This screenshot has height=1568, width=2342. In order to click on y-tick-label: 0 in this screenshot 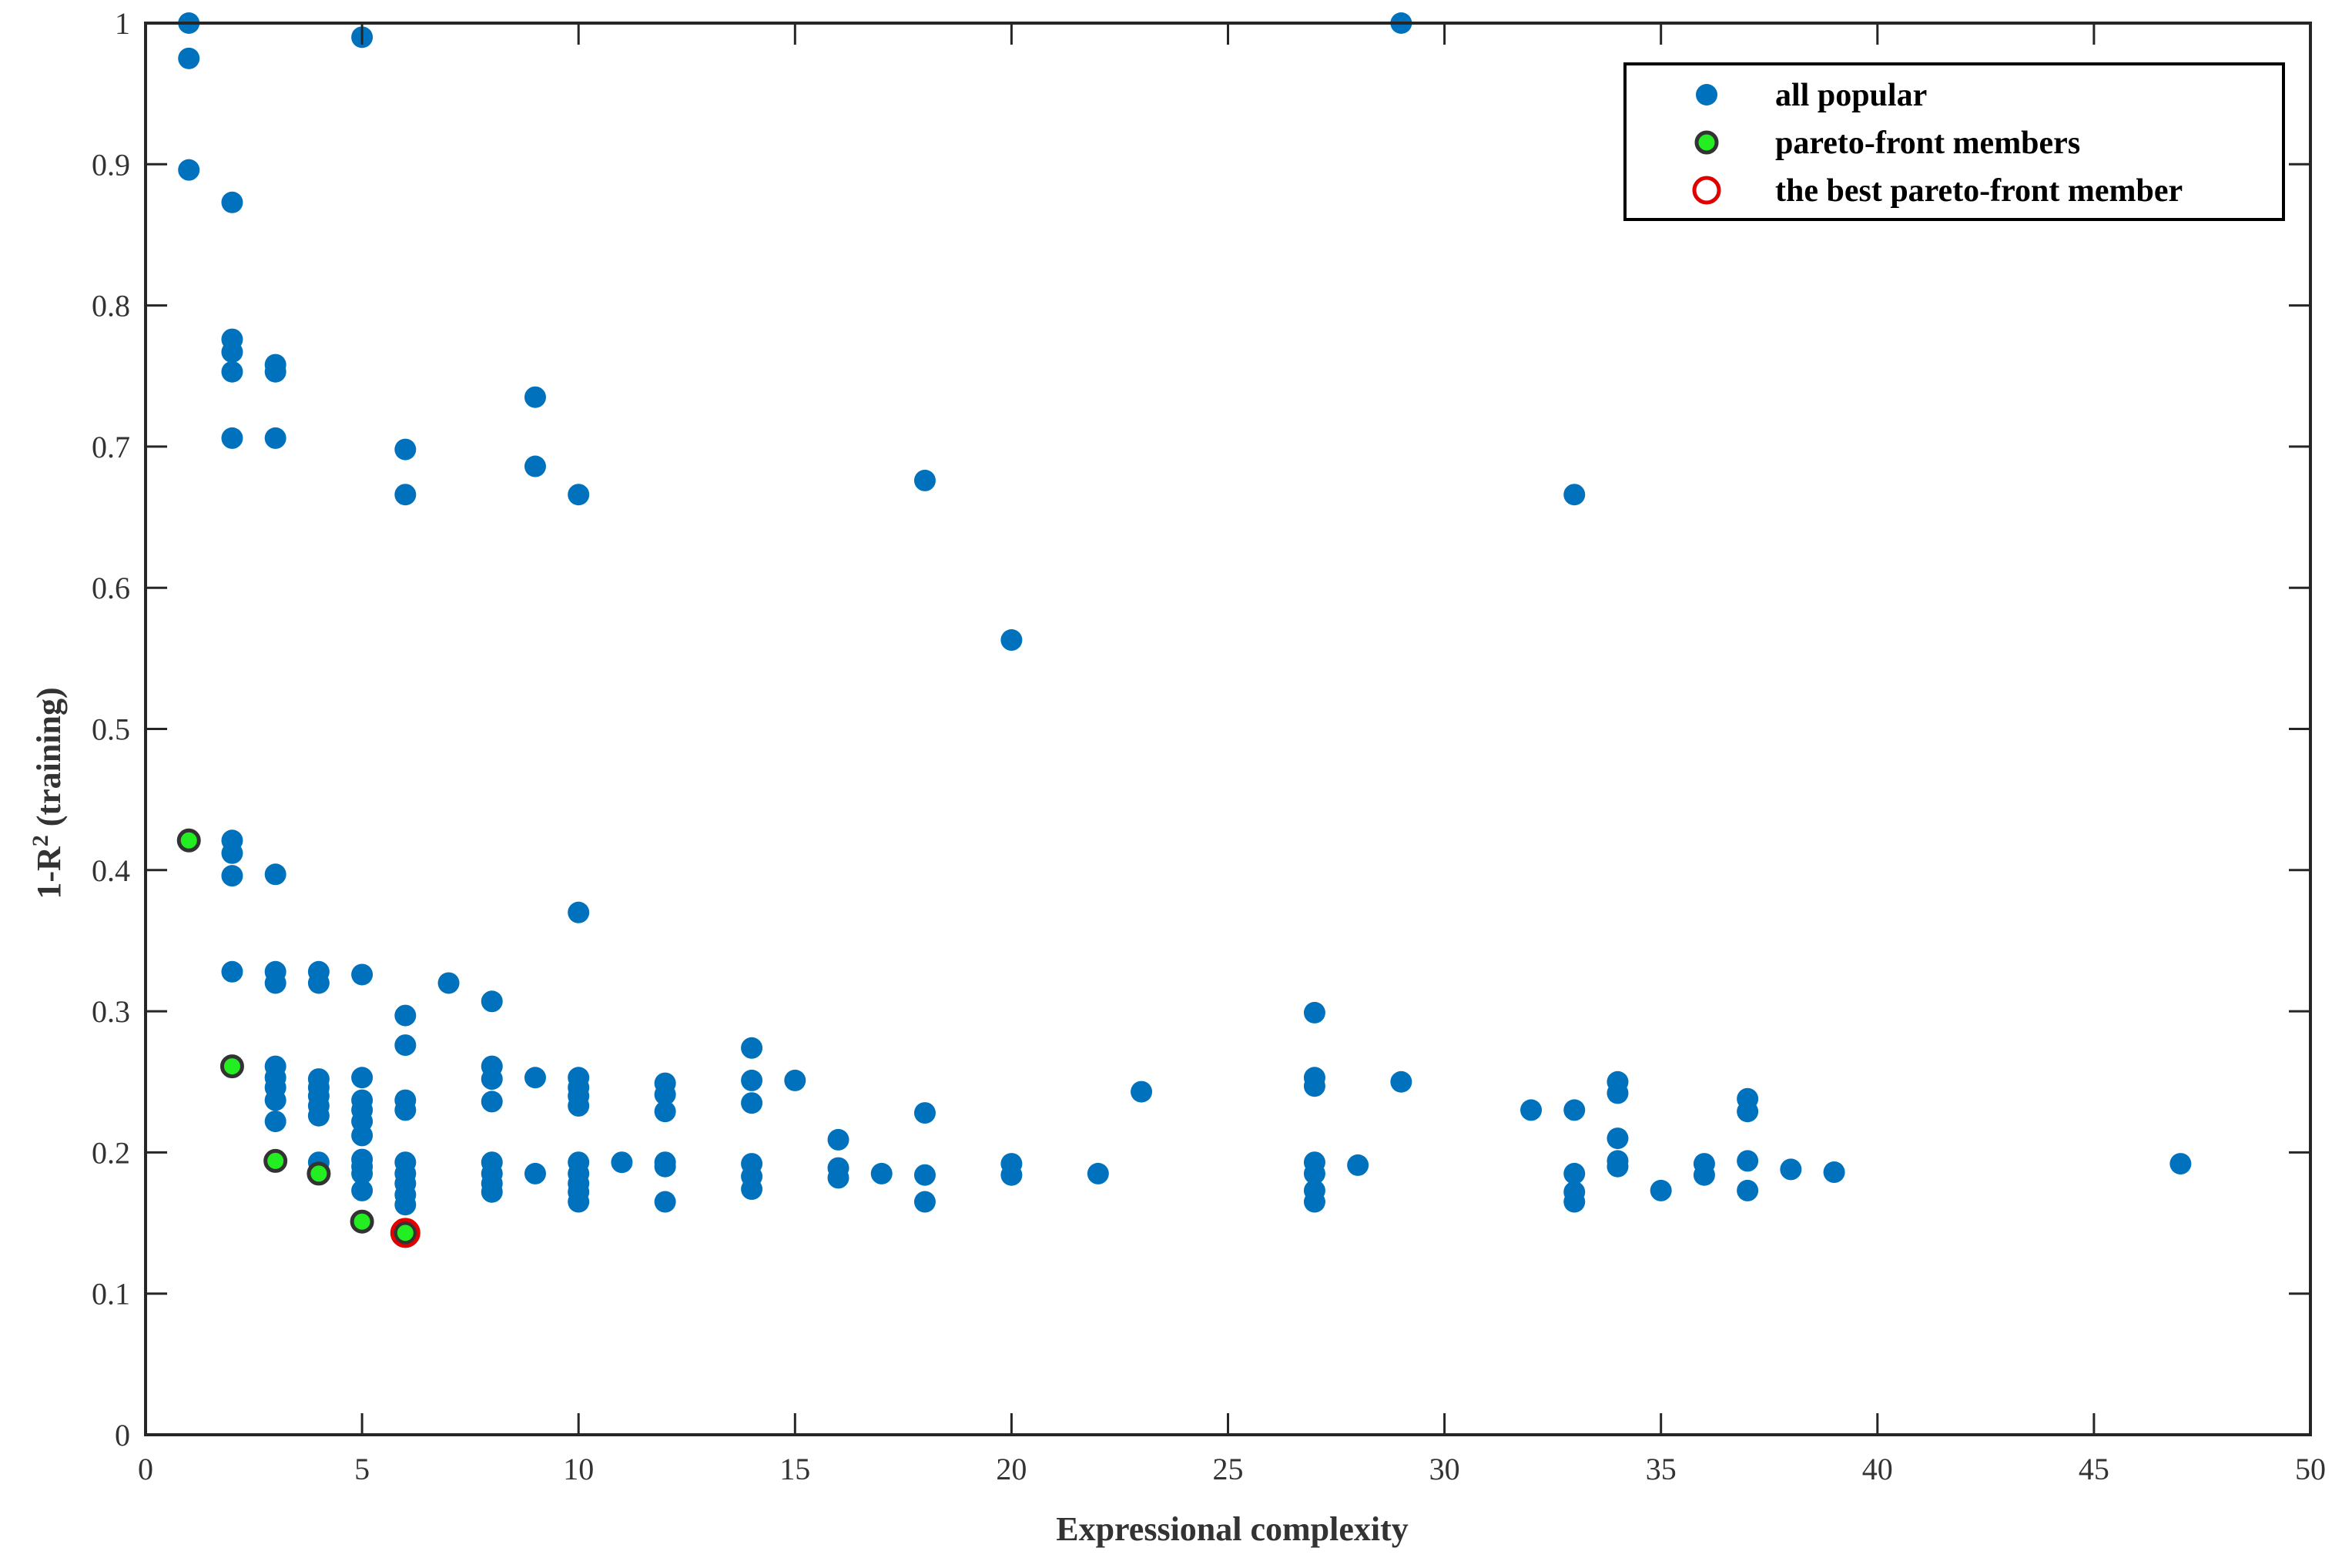, I will do `click(122, 1435)`.